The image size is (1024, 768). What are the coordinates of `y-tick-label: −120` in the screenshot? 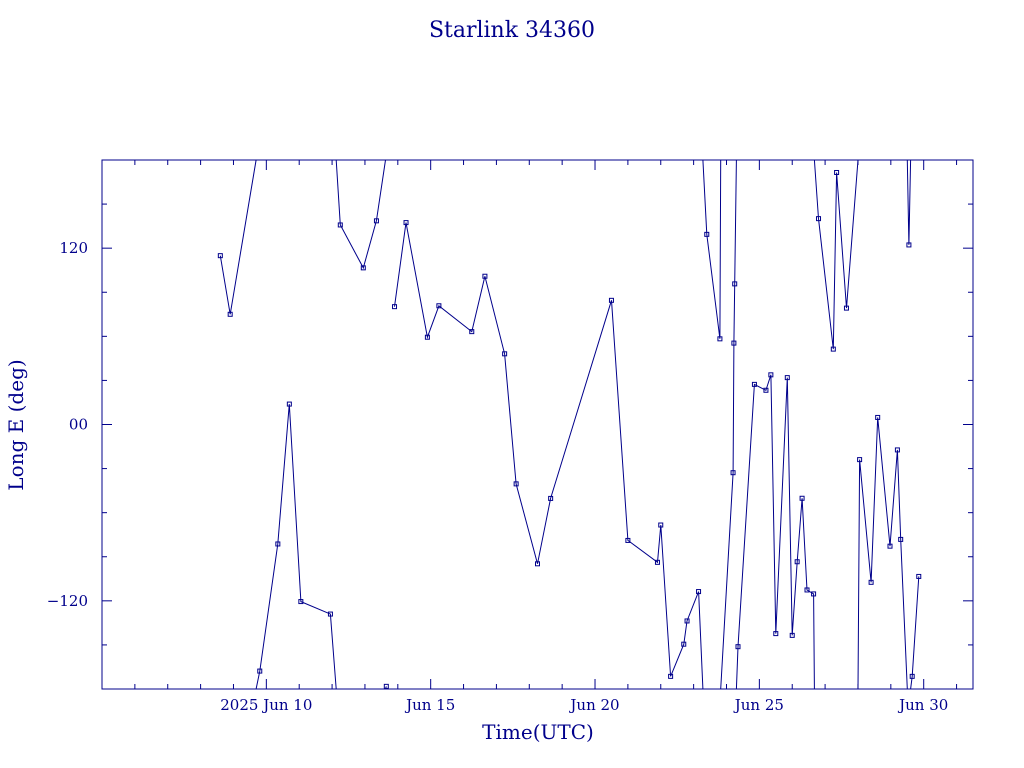 It's located at (67, 601).